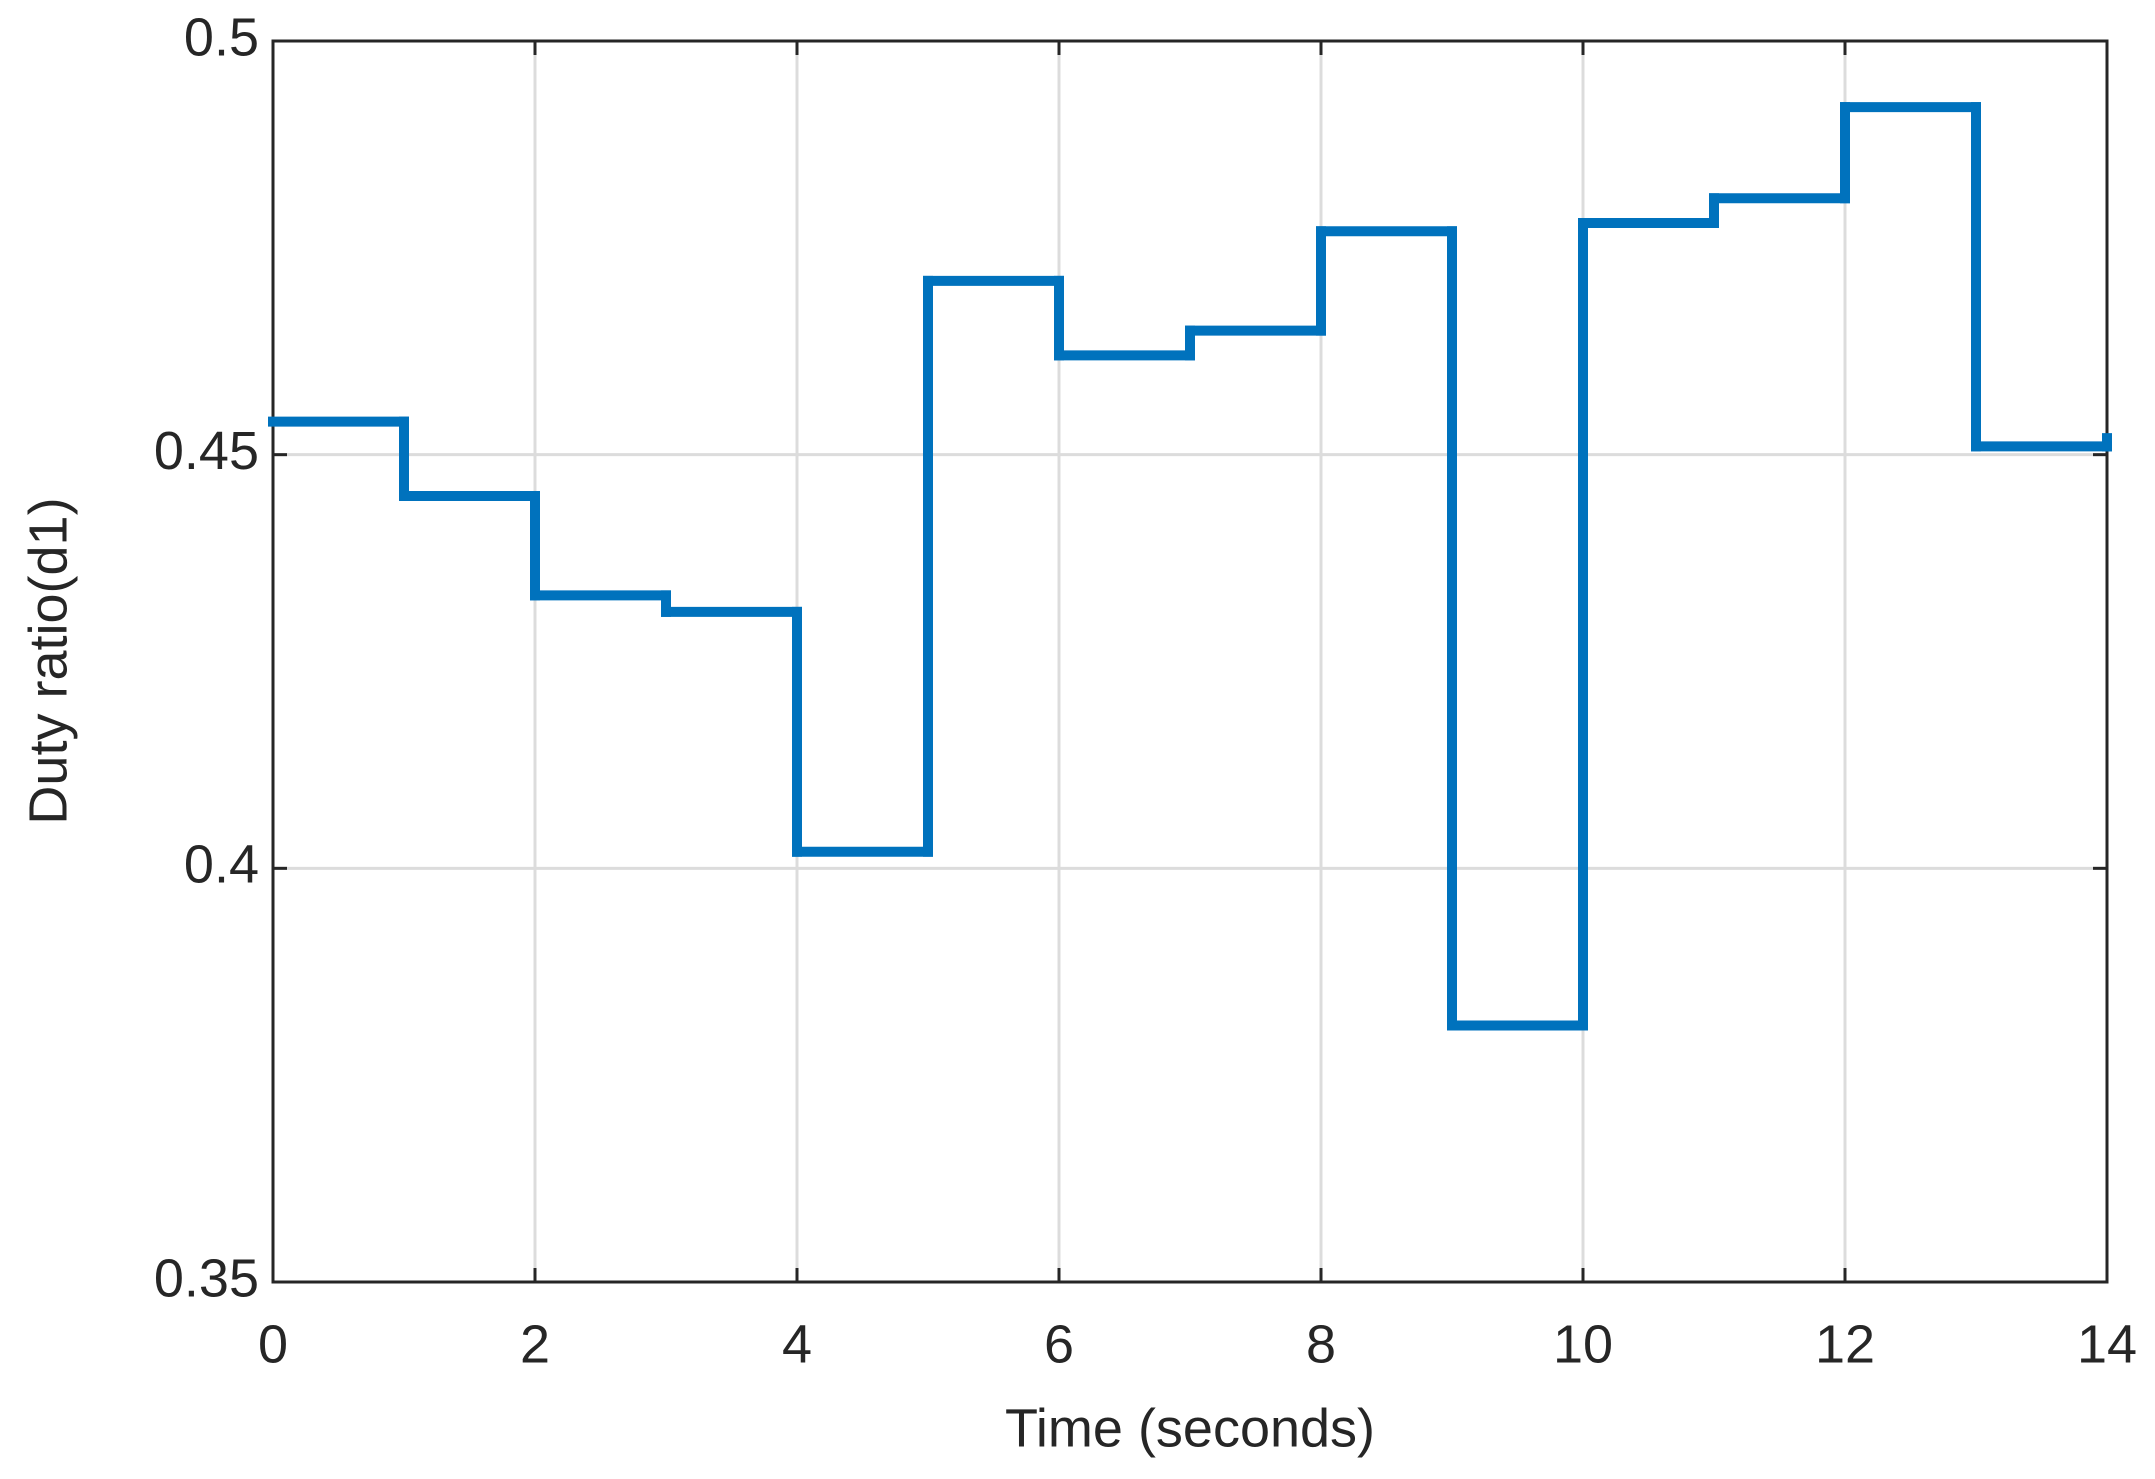 This screenshot has width=2155, height=1479. What do you see at coordinates (273, 1344) in the screenshot?
I see `x-tick-label: 0` at bounding box center [273, 1344].